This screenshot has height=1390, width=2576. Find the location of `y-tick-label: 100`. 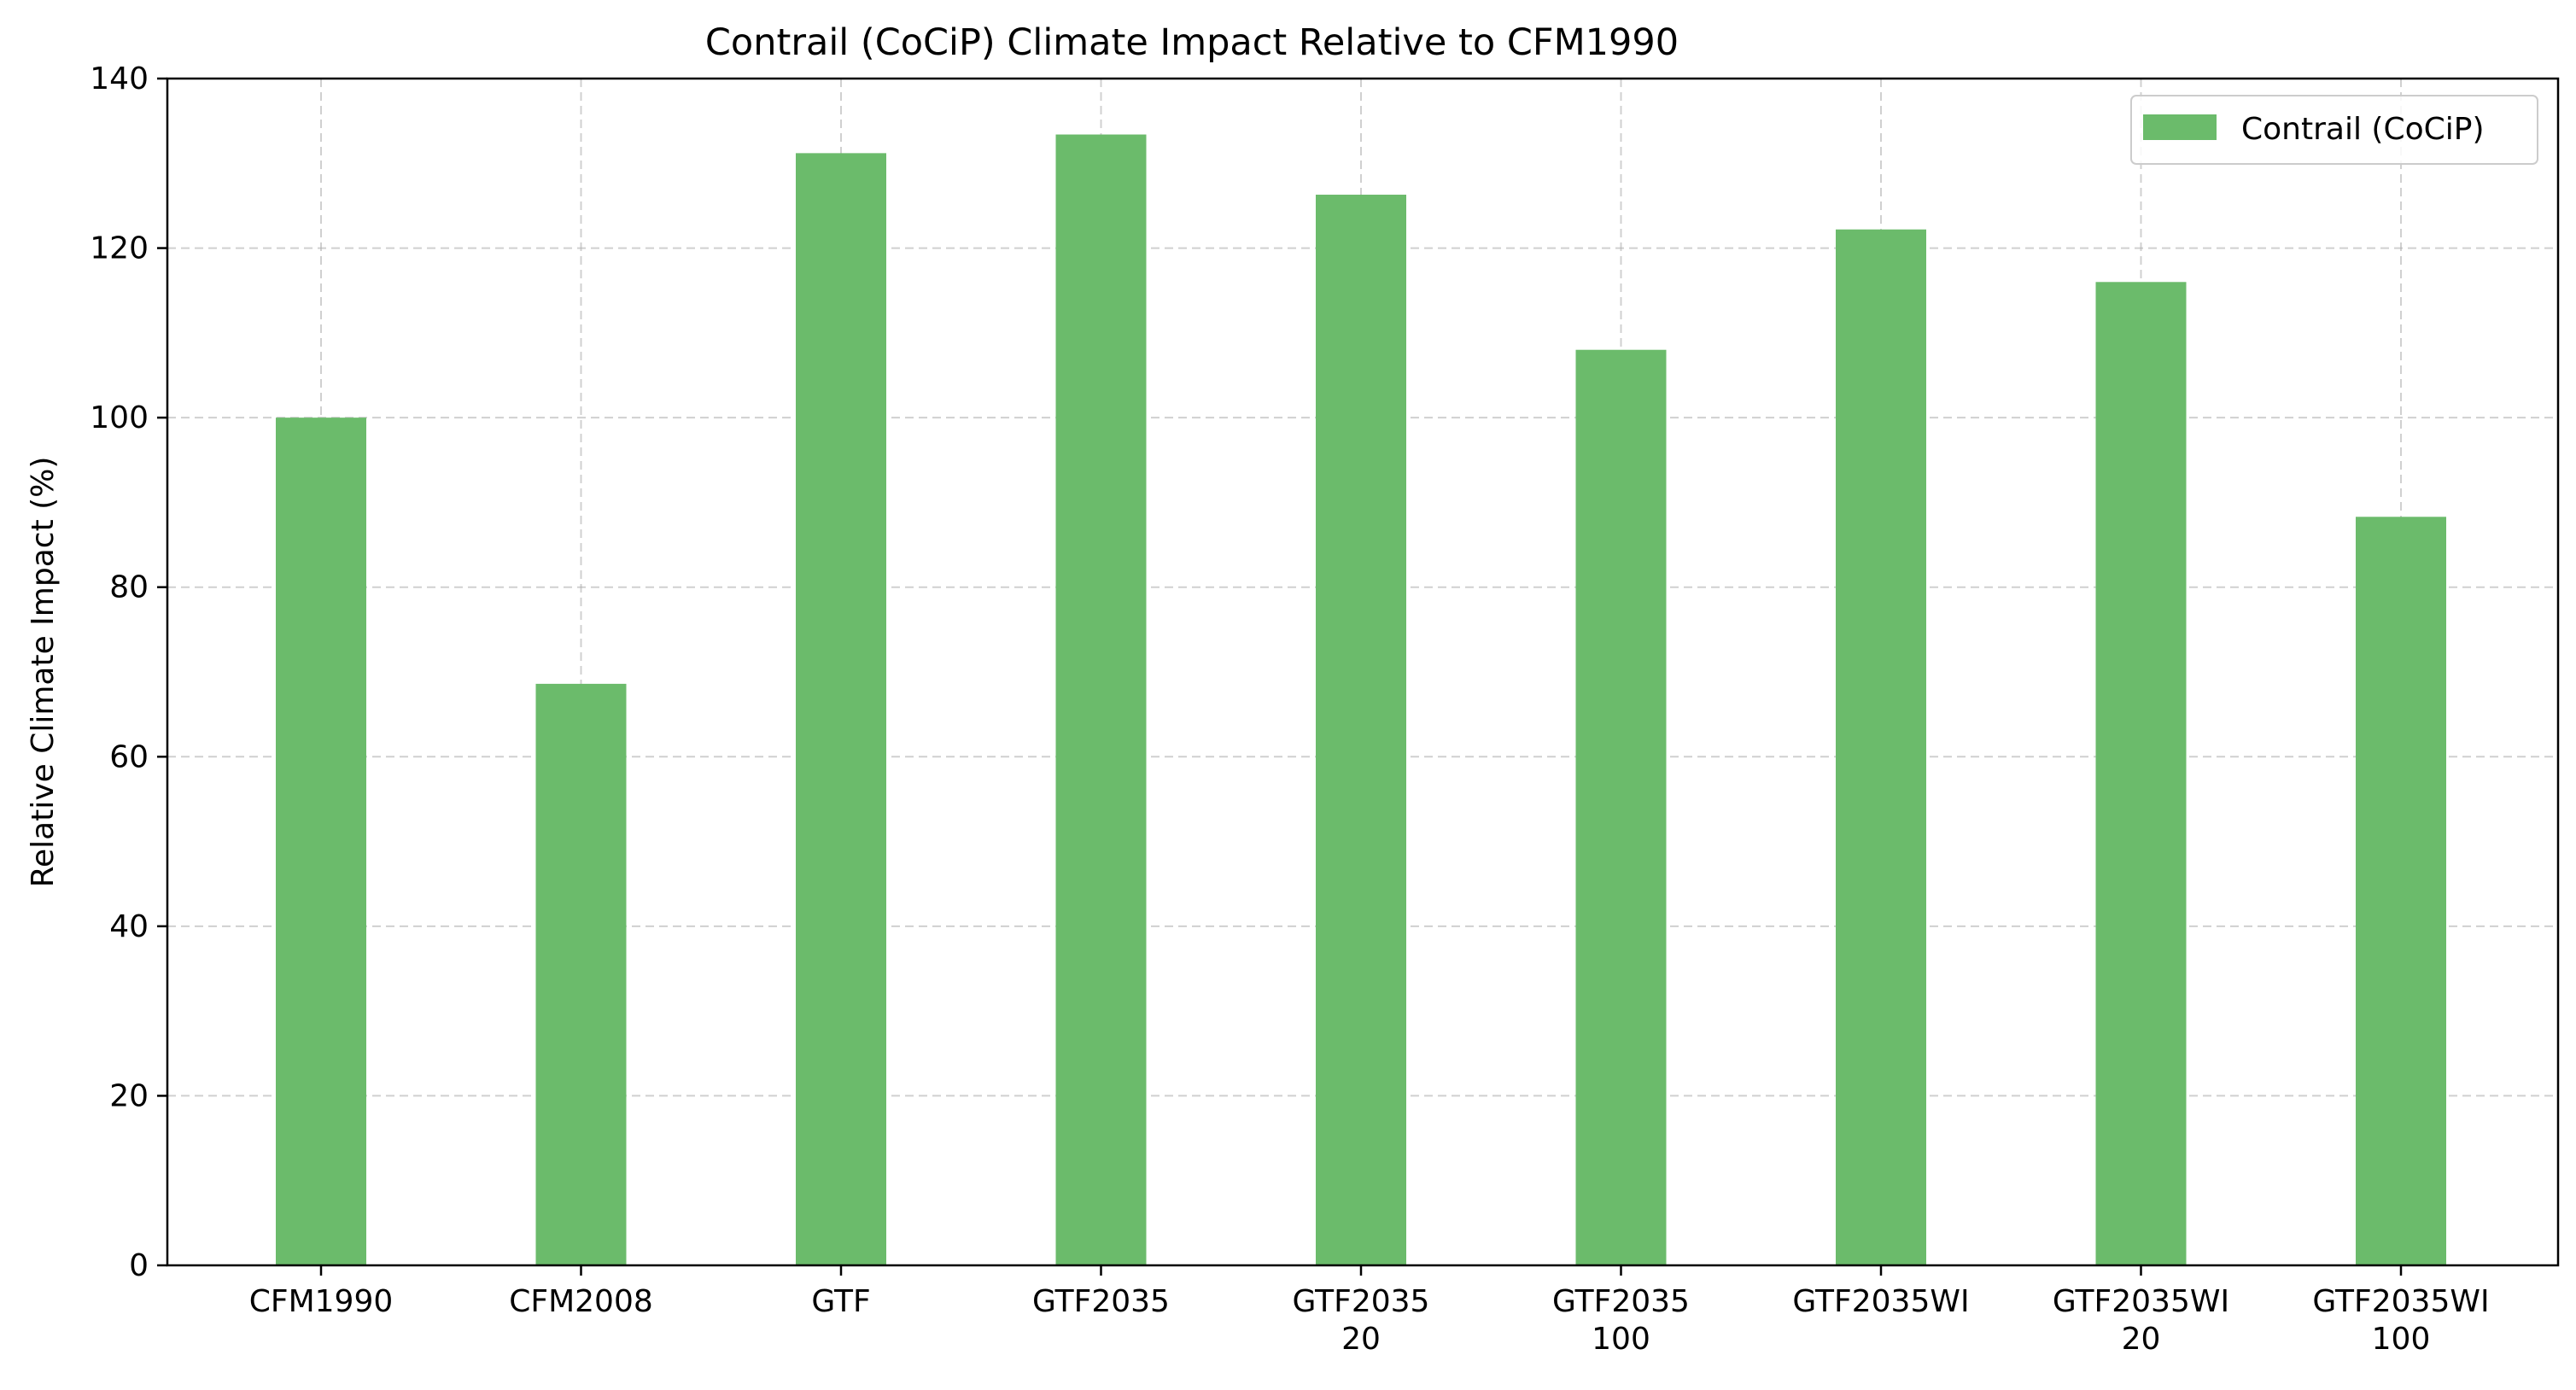

y-tick-label: 100 is located at coordinates (120, 417).